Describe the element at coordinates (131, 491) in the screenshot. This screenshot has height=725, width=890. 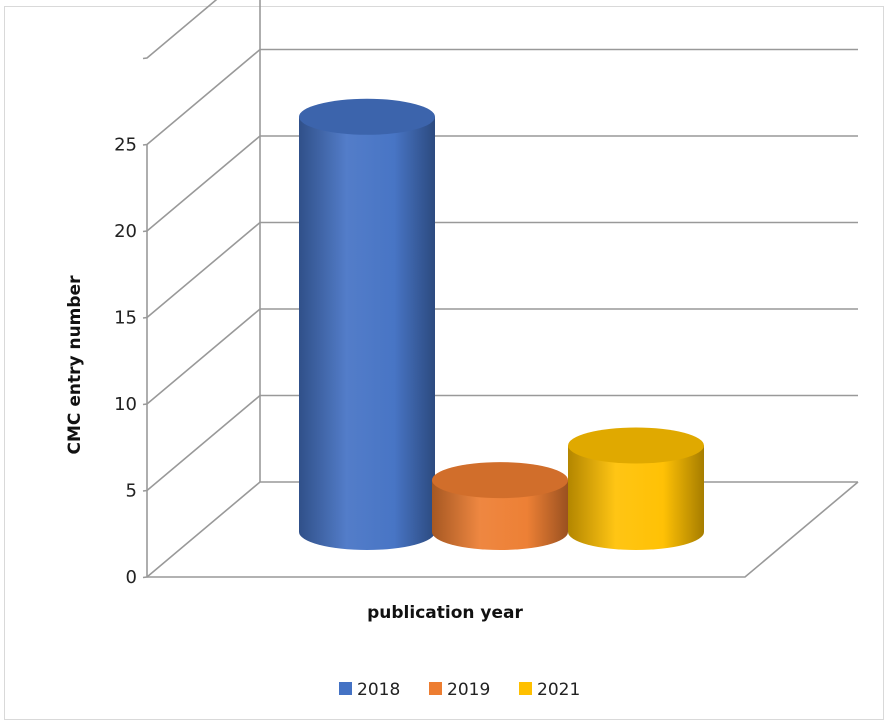
I see `y-tick-label: 5` at that location.